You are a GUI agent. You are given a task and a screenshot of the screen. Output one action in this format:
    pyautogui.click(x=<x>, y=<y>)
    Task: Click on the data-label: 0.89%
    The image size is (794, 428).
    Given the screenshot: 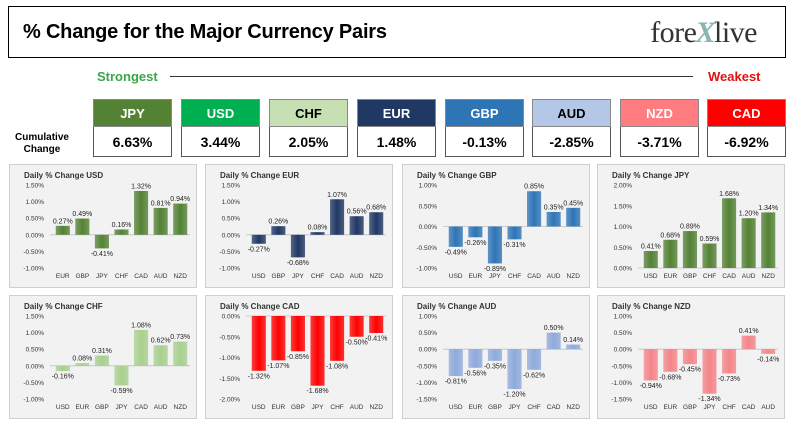 What is the action you would take?
    pyautogui.click(x=690, y=227)
    